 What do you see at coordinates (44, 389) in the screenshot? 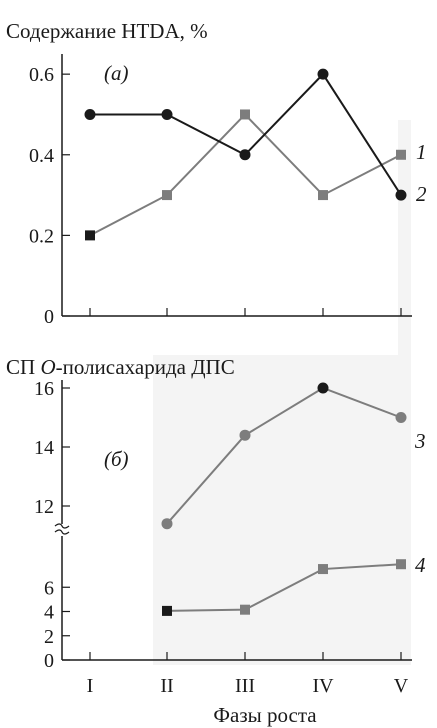
I see `chart-b-y-tick-label: 16` at bounding box center [44, 389].